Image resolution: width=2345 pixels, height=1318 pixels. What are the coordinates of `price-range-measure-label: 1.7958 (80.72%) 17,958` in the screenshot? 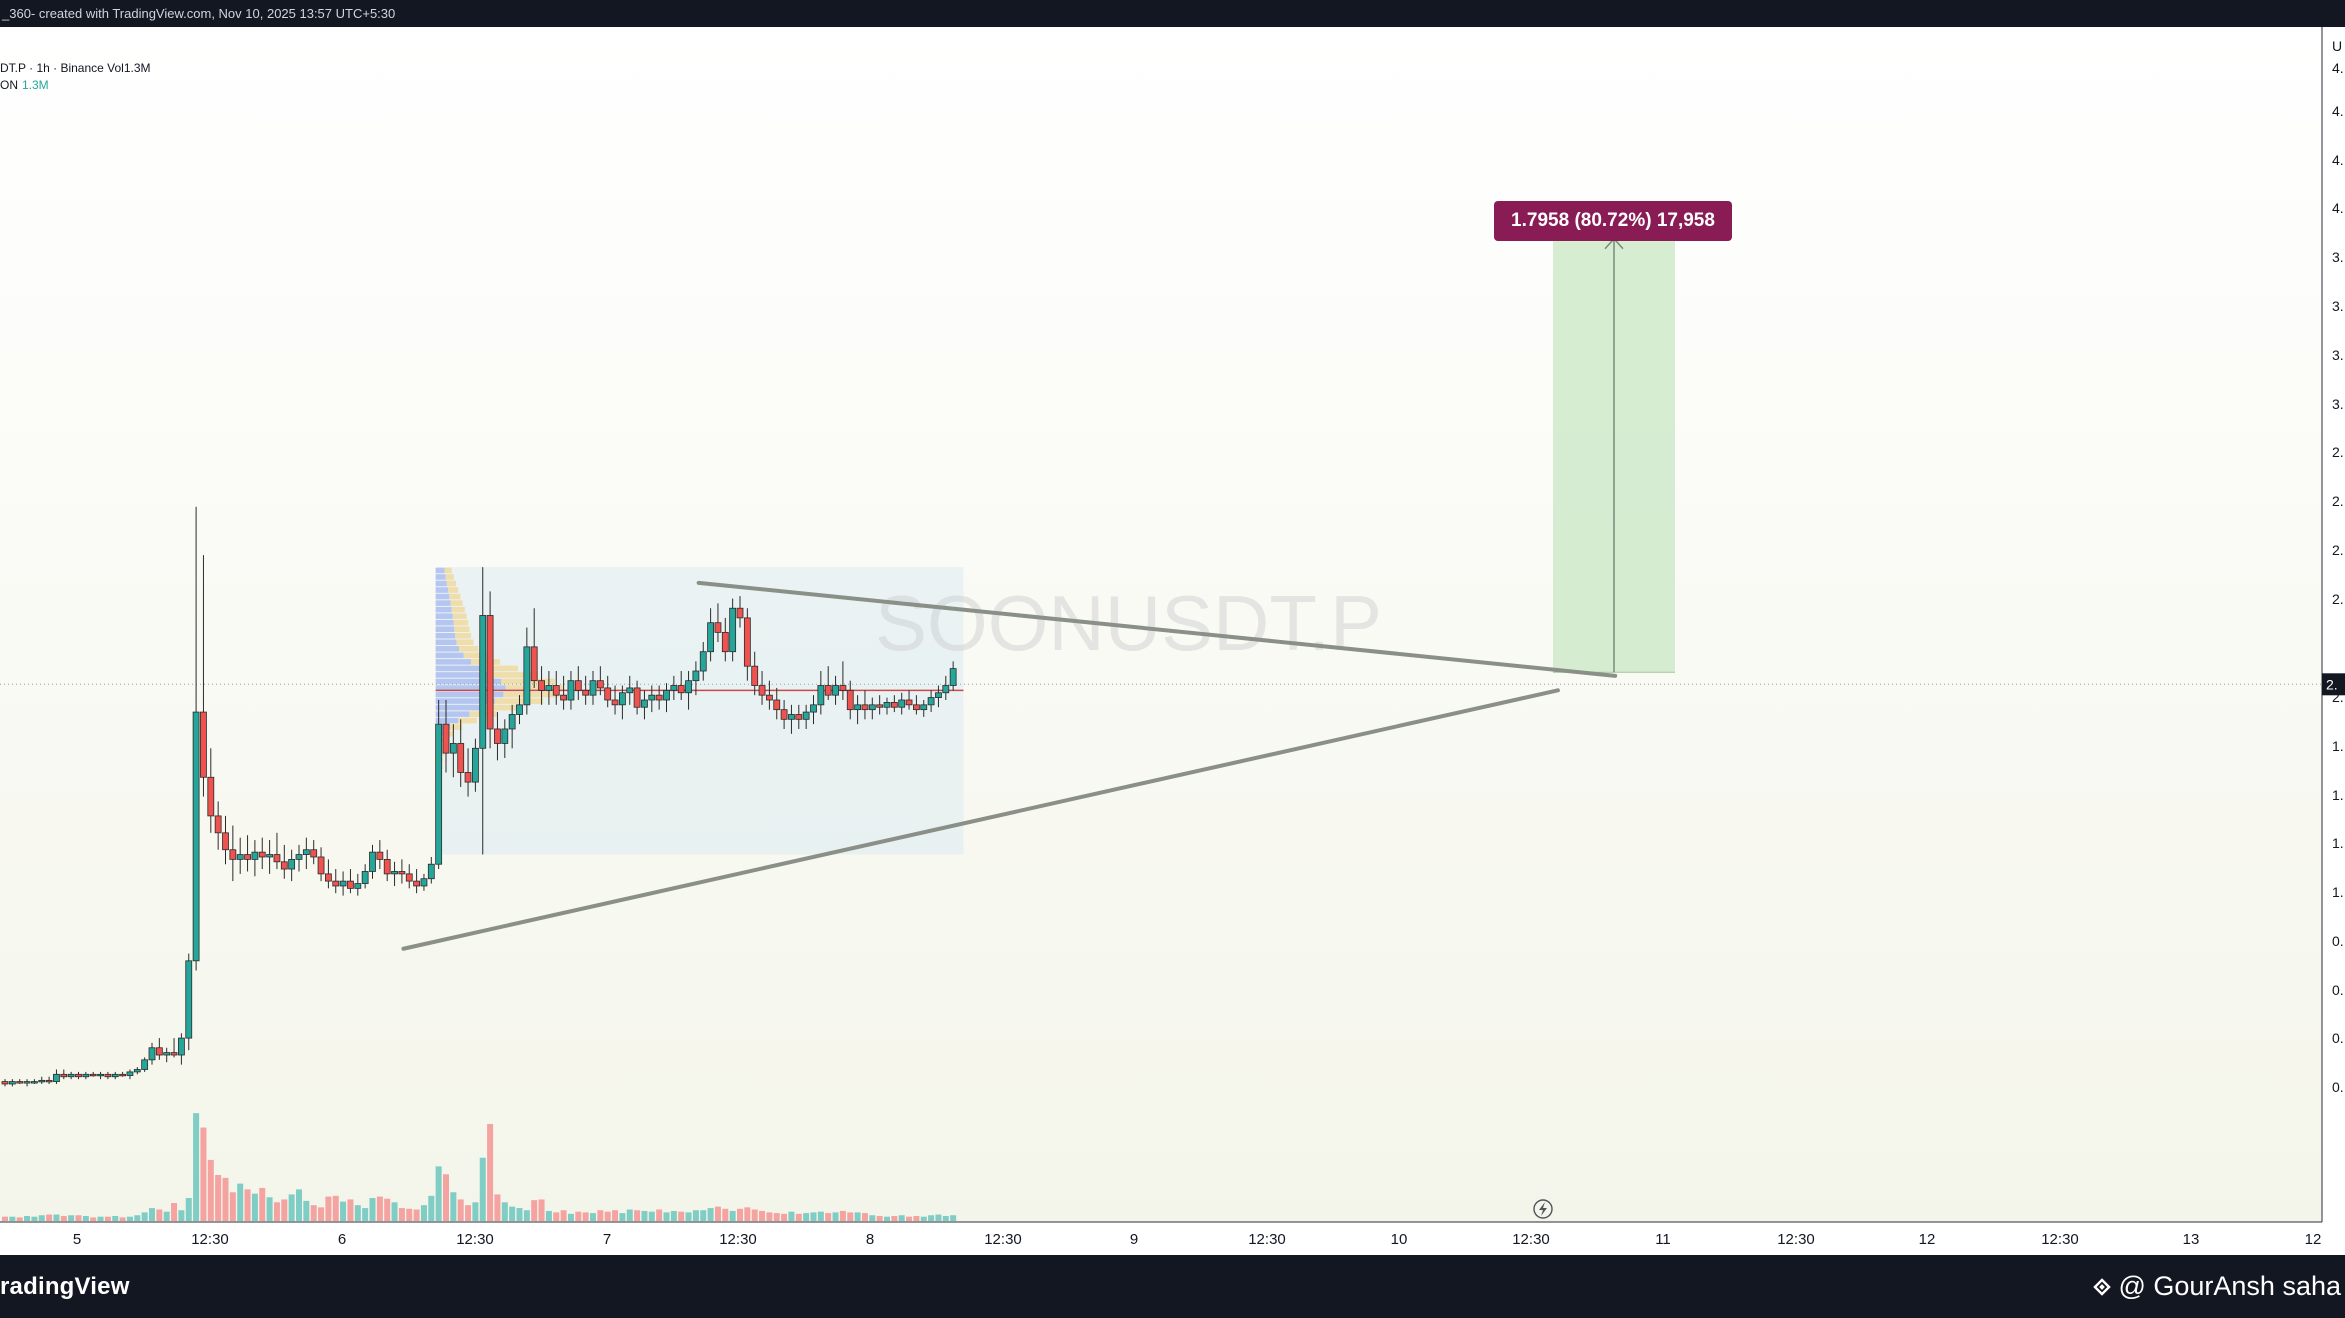 It's located at (1613, 221).